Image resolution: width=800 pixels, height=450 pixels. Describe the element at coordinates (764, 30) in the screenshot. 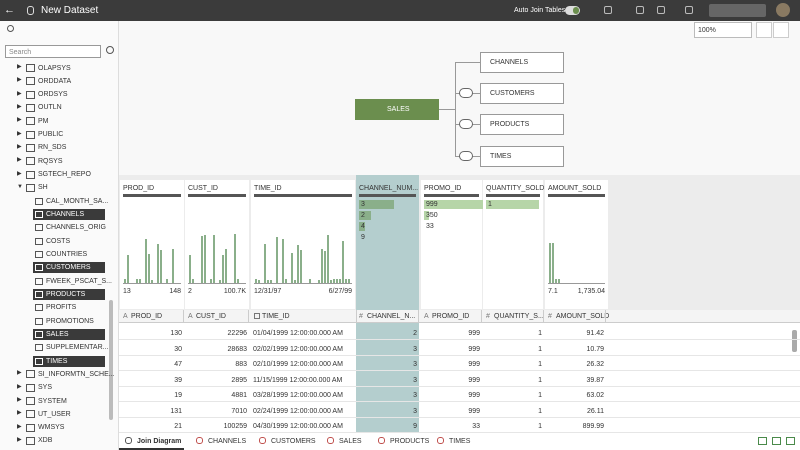

I see `zoom-out` at that location.